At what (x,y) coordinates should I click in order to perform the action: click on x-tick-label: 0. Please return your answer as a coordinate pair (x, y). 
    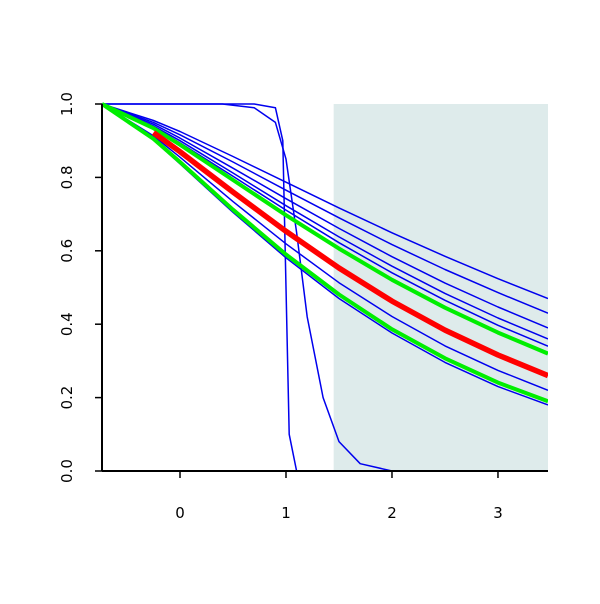
    Looking at the image, I should click on (180, 513).